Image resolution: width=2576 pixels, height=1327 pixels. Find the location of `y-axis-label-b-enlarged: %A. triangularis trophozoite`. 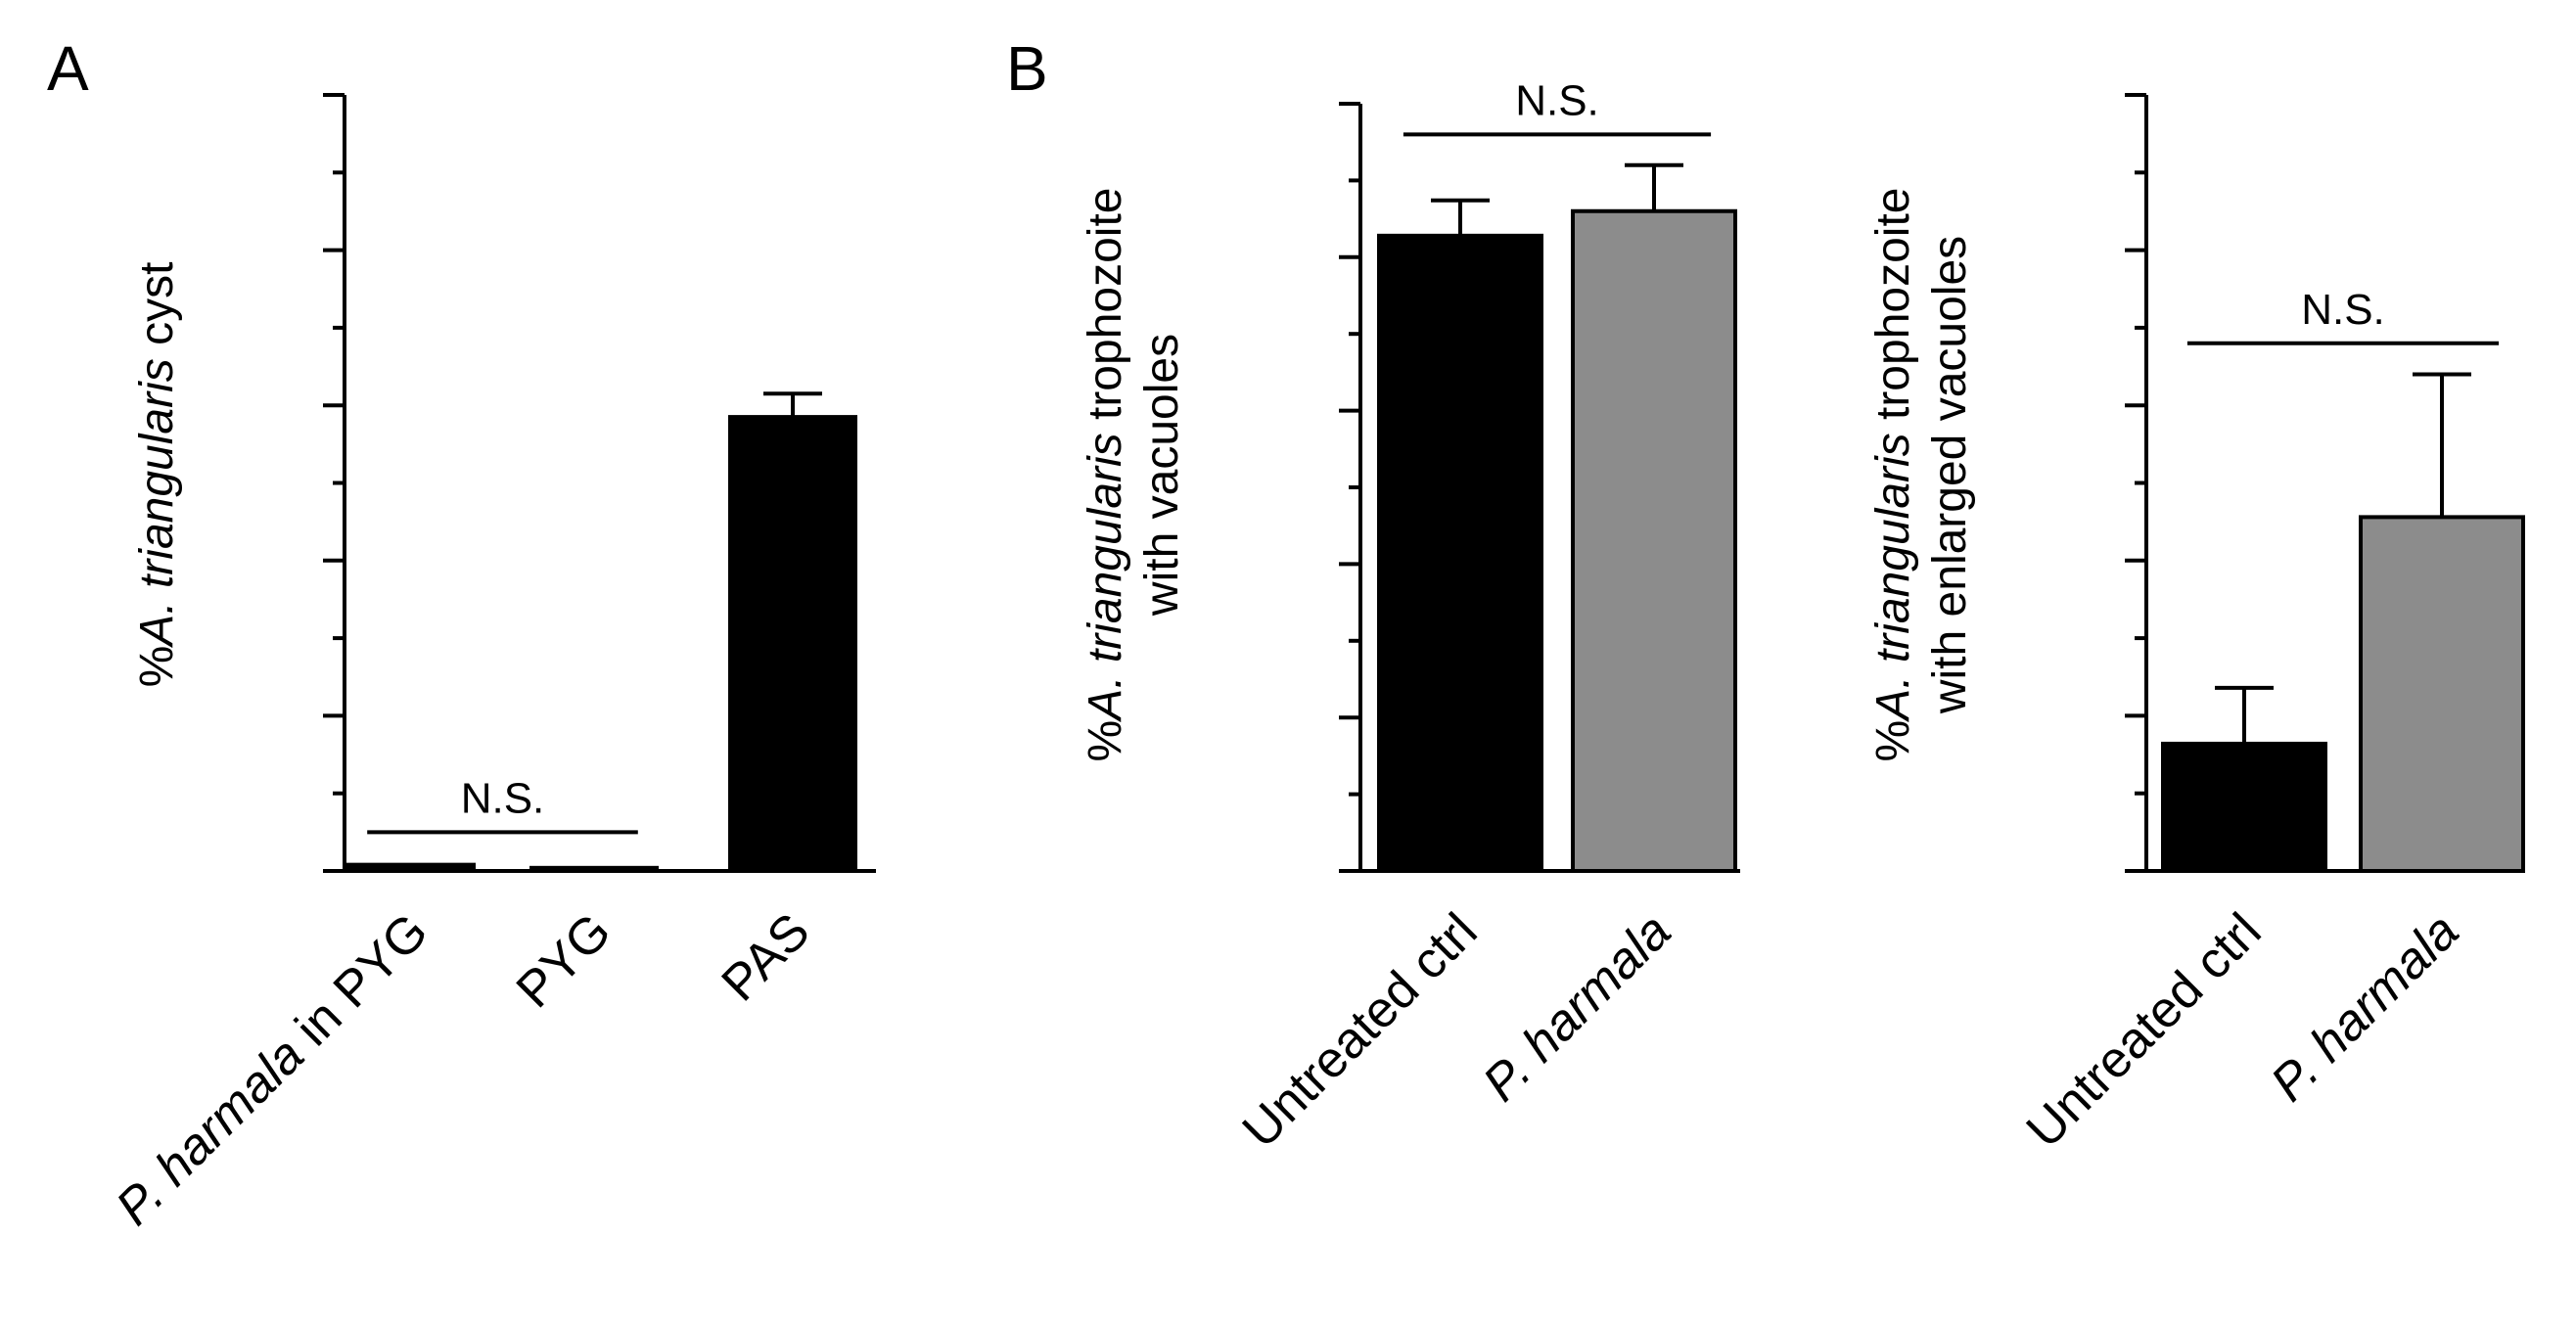

y-axis-label-b-enlarged: %A. triangularis trophozoite is located at coordinates (1893, 475).